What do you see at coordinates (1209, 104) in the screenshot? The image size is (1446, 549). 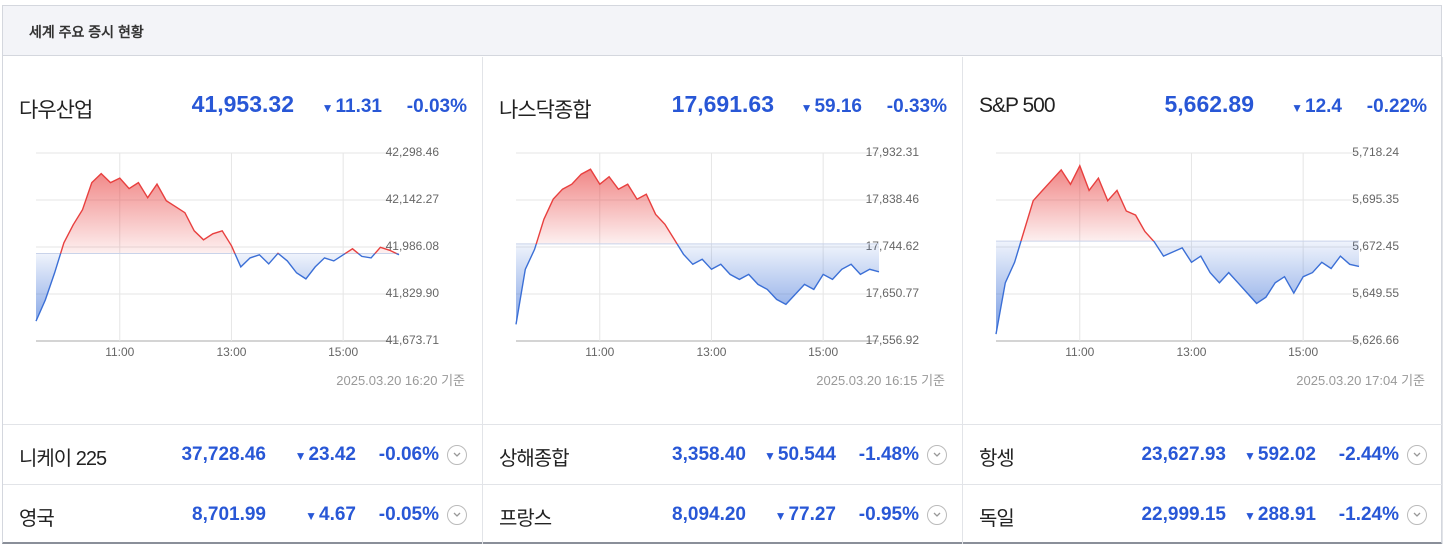 I see `index-price: 5,662.89` at bounding box center [1209, 104].